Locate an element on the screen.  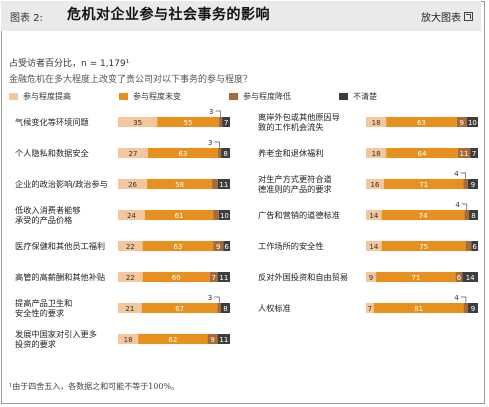
category-label: 高管的高薪酬和其他补贴 is located at coordinates (60, 277).